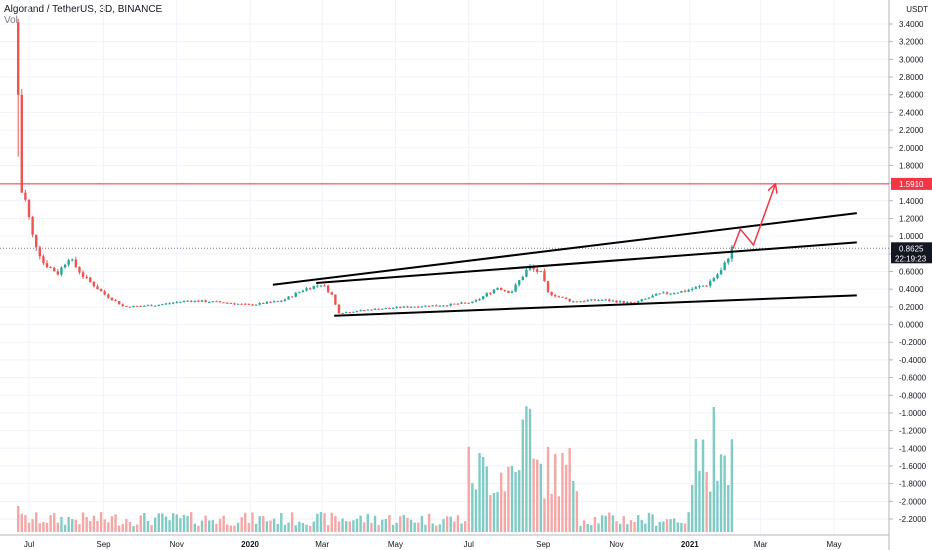 This screenshot has height=550, width=932. Describe the element at coordinates (911, 95) in the screenshot. I see `price-tick-label: 2.6000` at that location.